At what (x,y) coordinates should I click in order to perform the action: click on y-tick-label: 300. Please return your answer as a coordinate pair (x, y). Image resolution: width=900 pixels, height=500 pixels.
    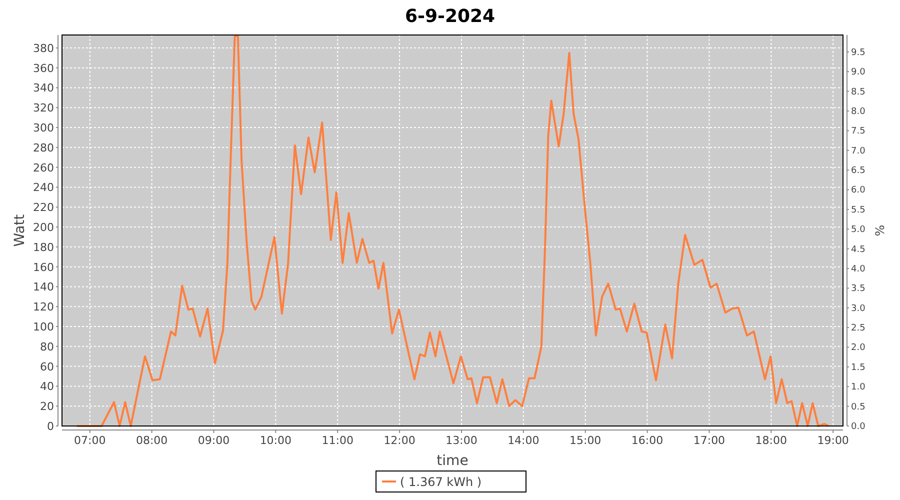
    Looking at the image, I should click on (43, 128).